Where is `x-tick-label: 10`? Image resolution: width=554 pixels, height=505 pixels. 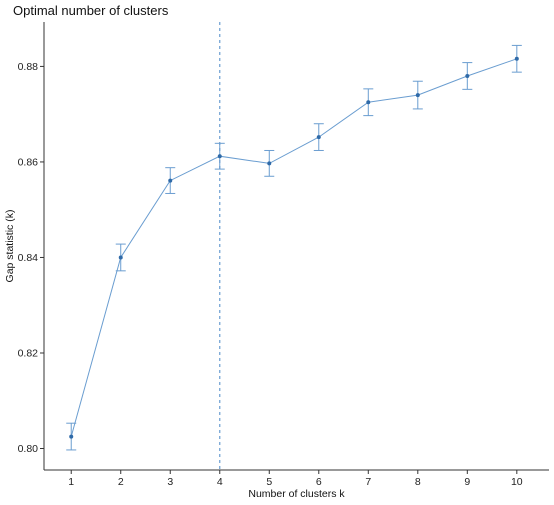
x-tick-label: 10 is located at coordinates (517, 482).